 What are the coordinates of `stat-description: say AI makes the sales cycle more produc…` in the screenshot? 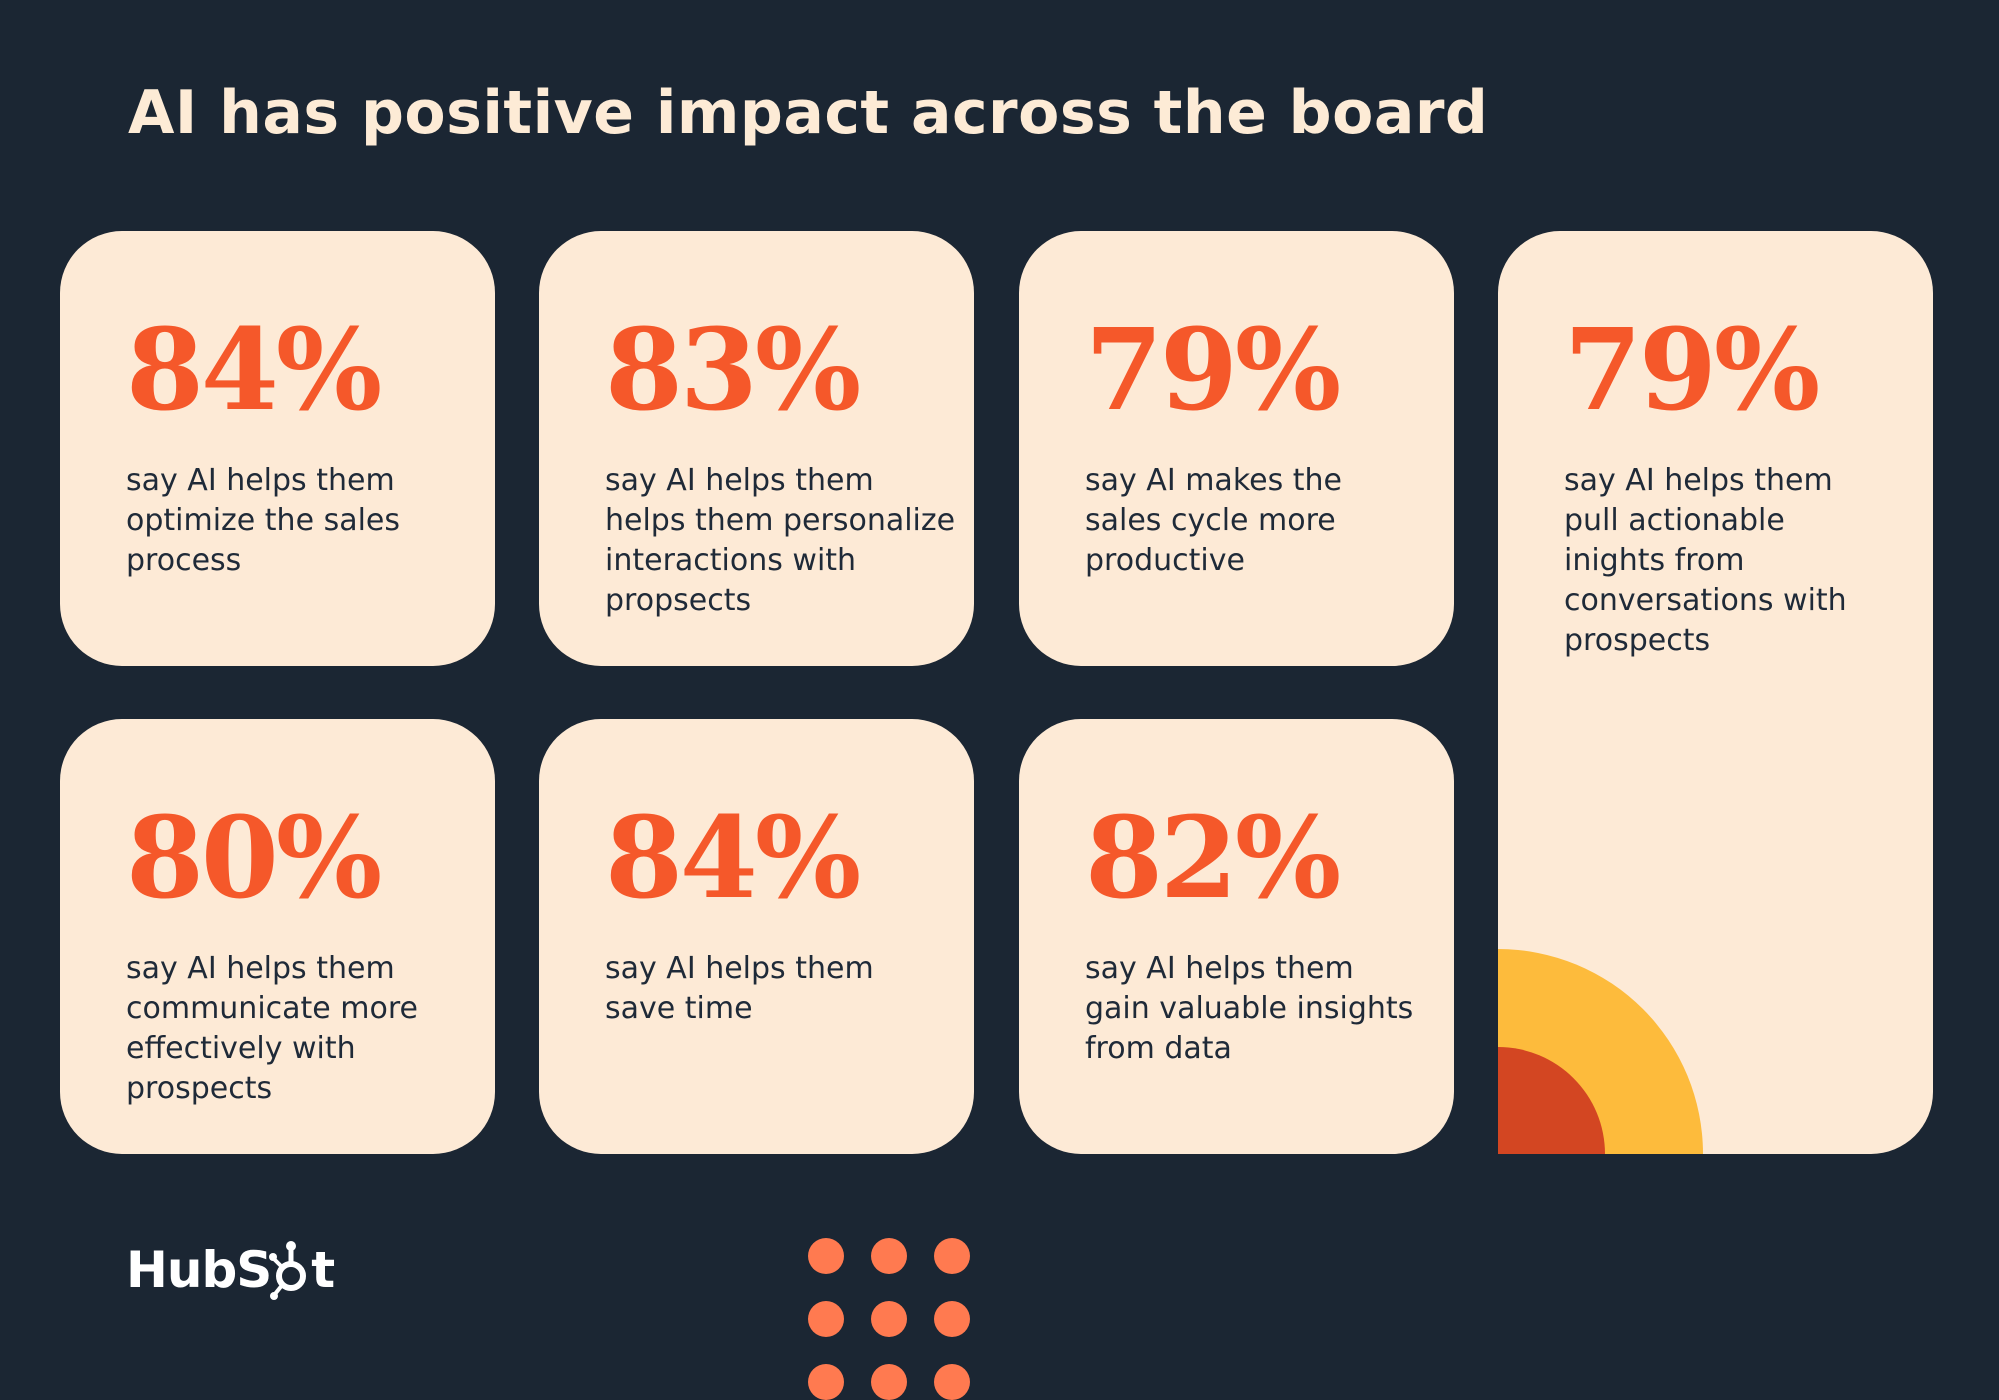 It's located at (1213, 520).